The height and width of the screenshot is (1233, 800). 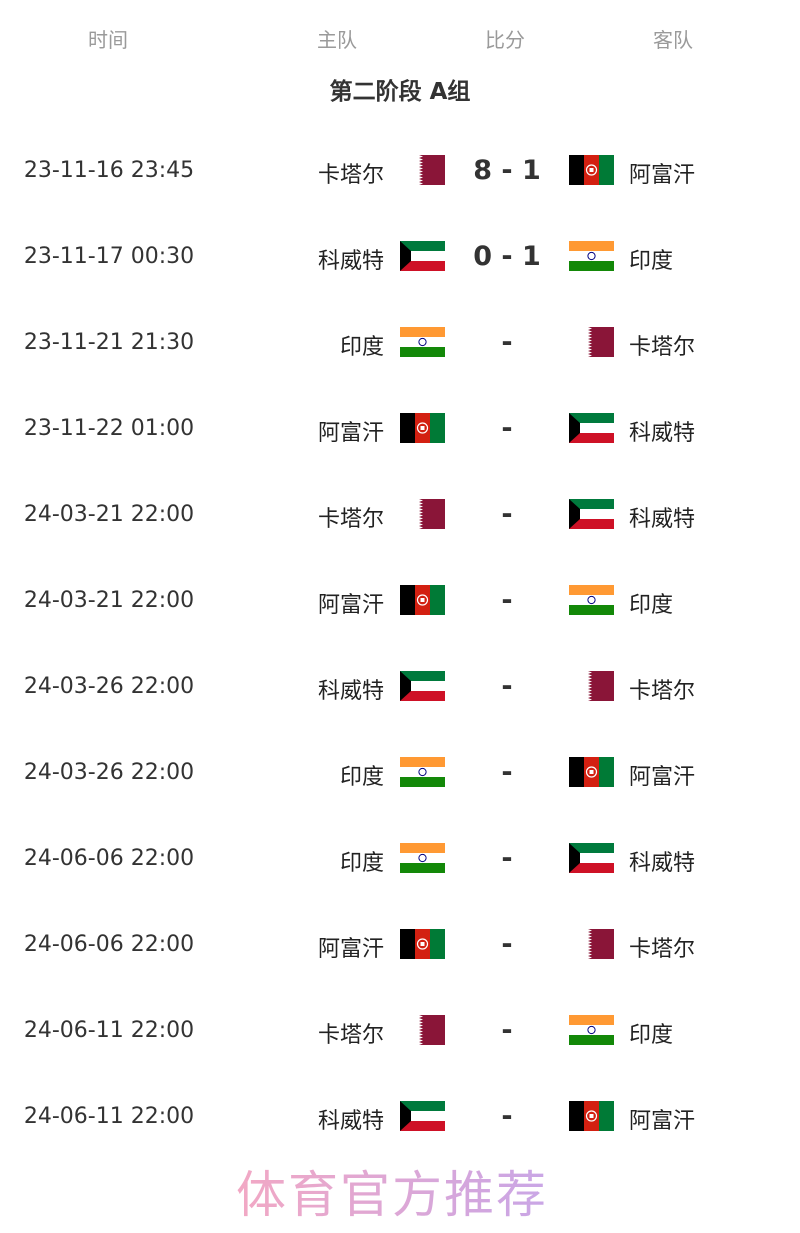 I want to click on match-row: 23-11-22 01:00 阿富汗 - 科威特, so click(x=400, y=428).